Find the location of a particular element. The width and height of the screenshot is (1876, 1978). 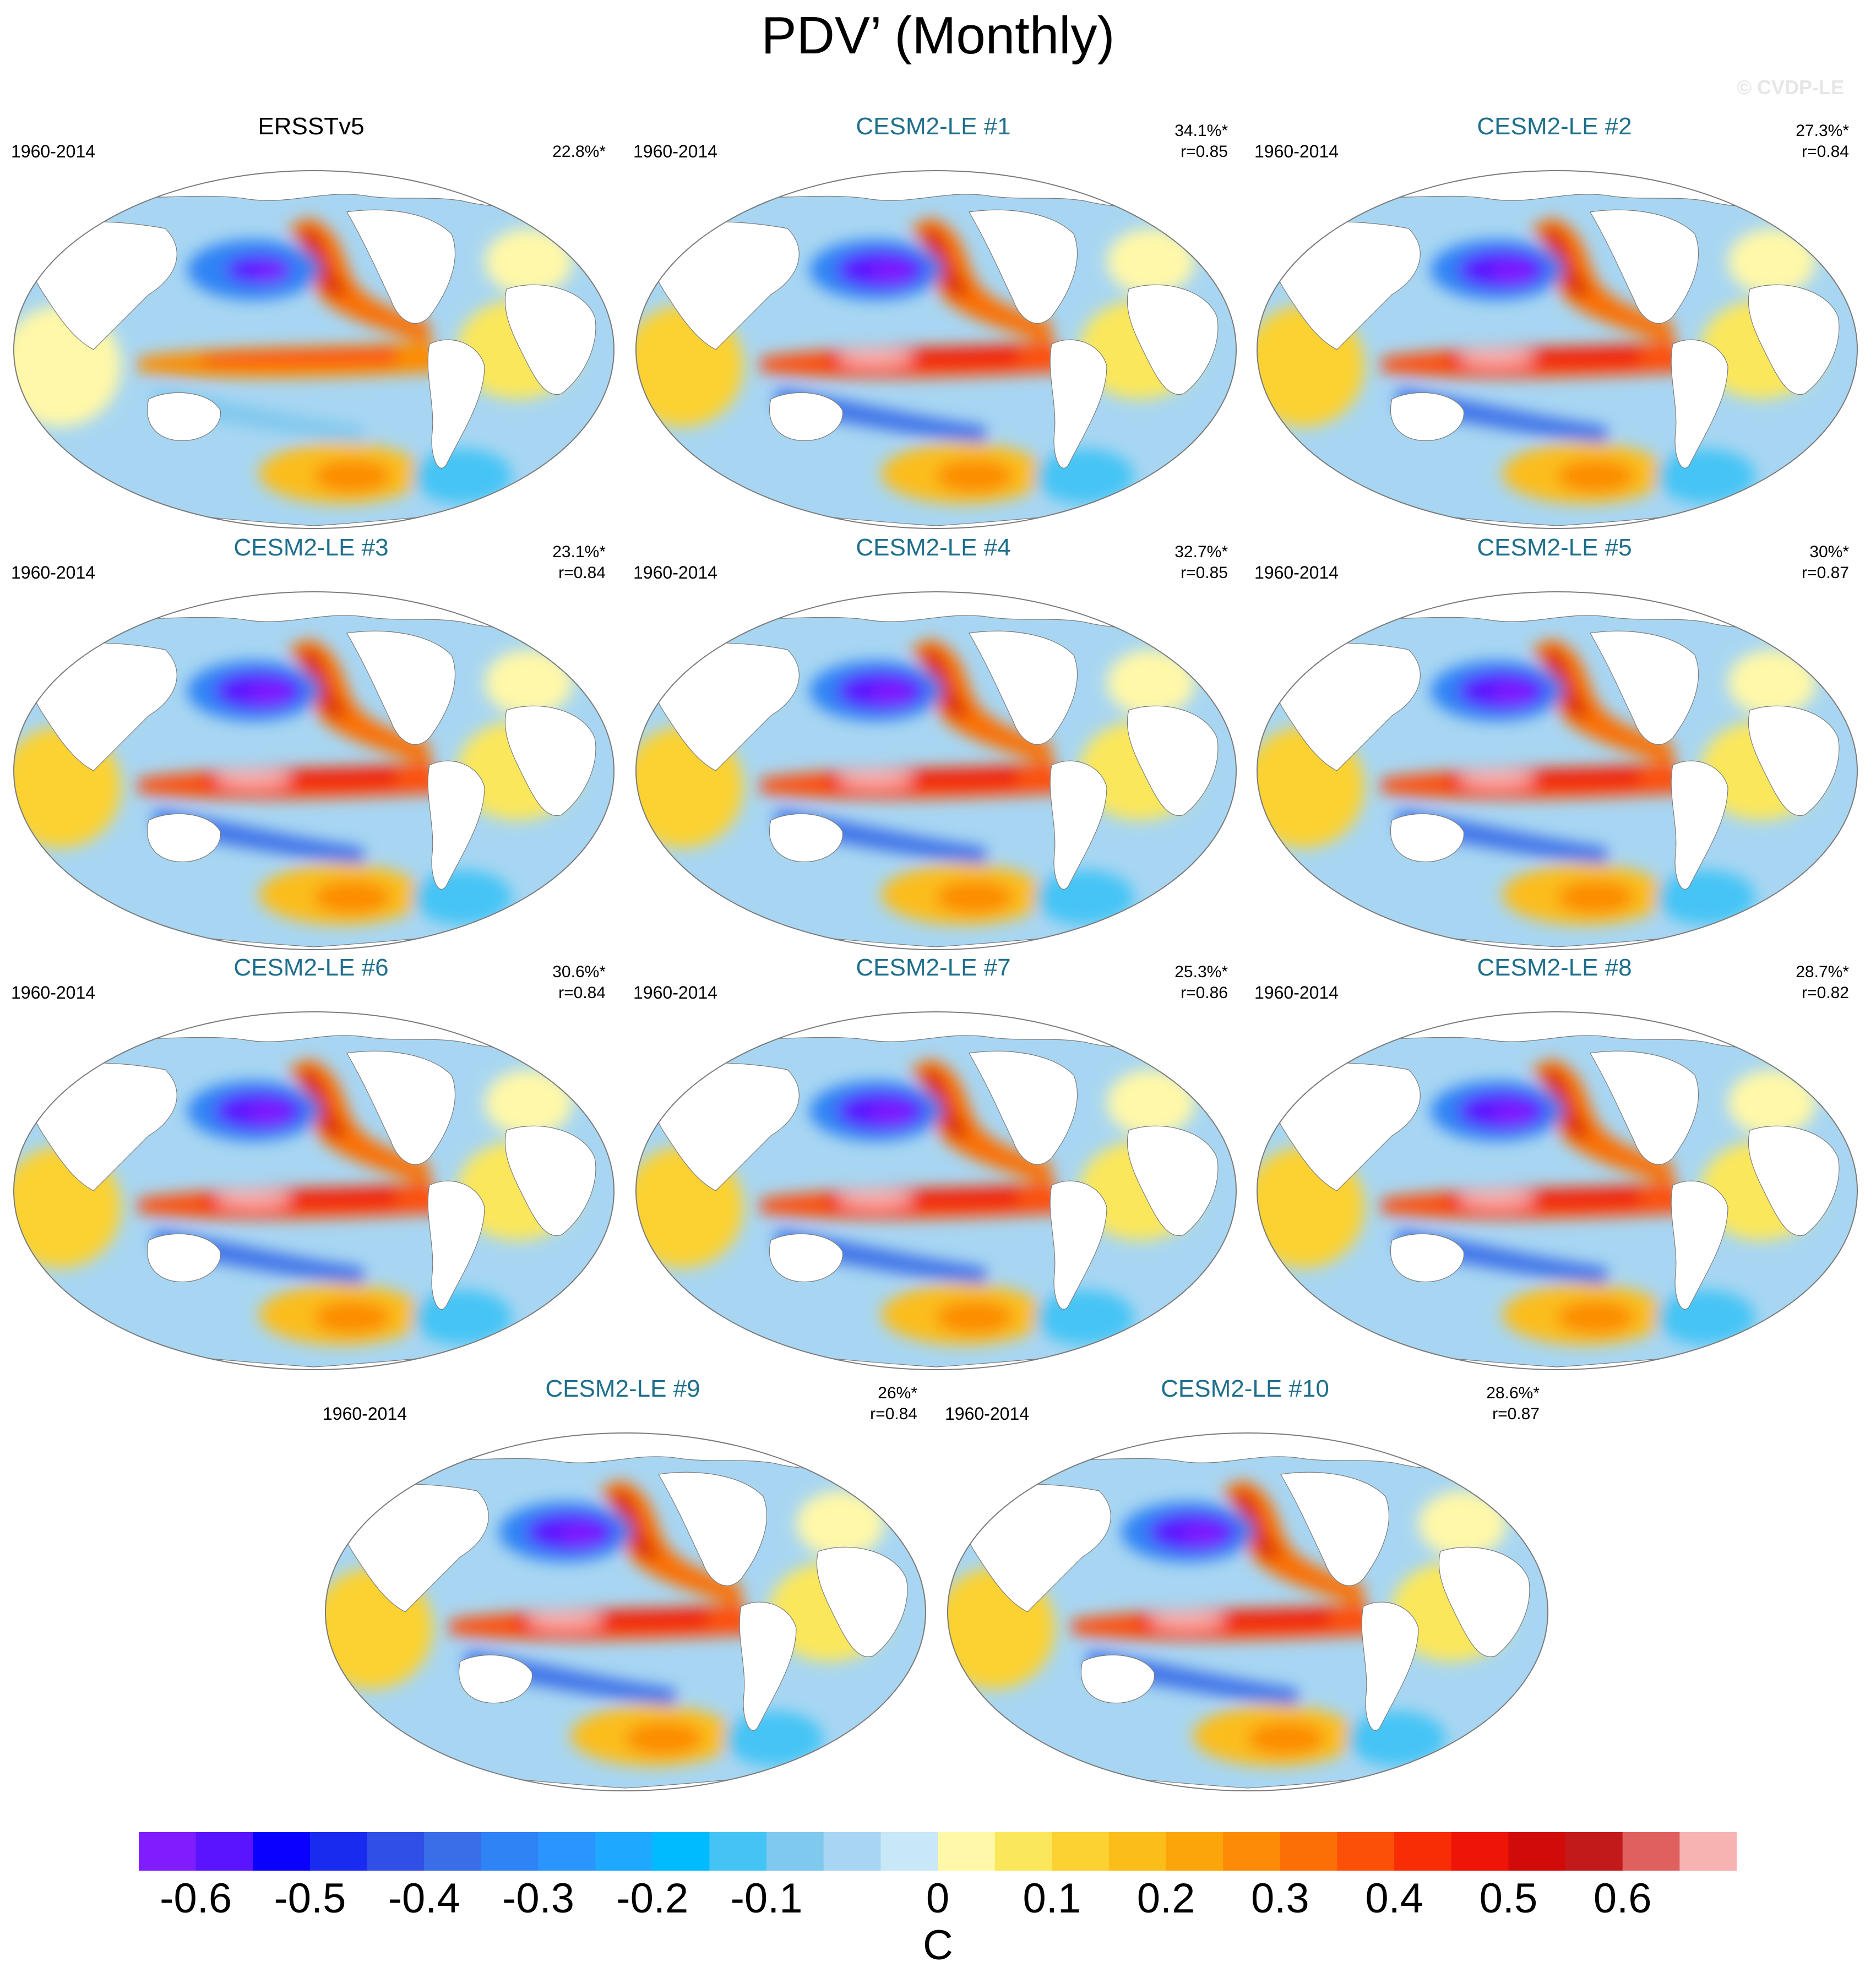

pattern-correlation: r=0.87 is located at coordinates (1825, 573).